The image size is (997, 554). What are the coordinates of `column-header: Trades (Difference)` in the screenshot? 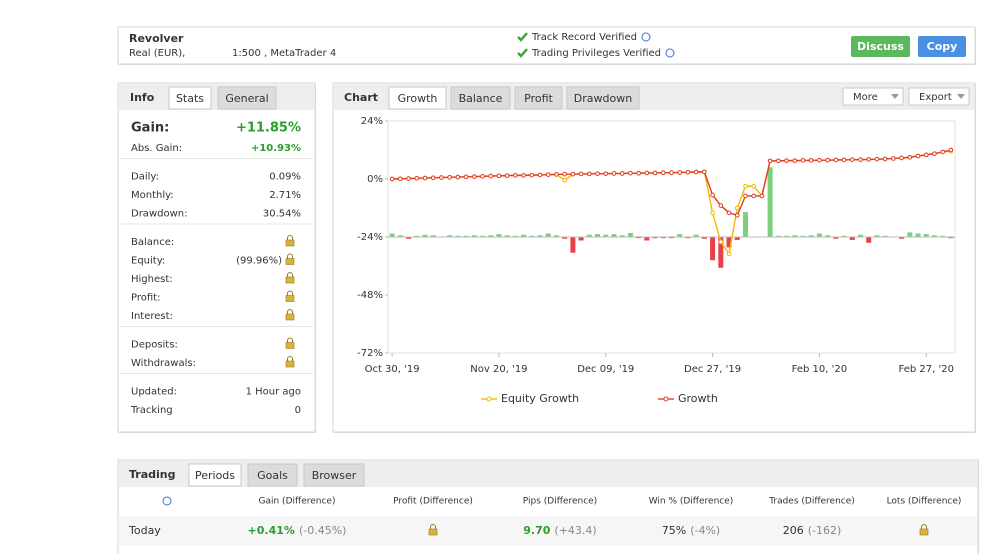 It's located at (811, 502).